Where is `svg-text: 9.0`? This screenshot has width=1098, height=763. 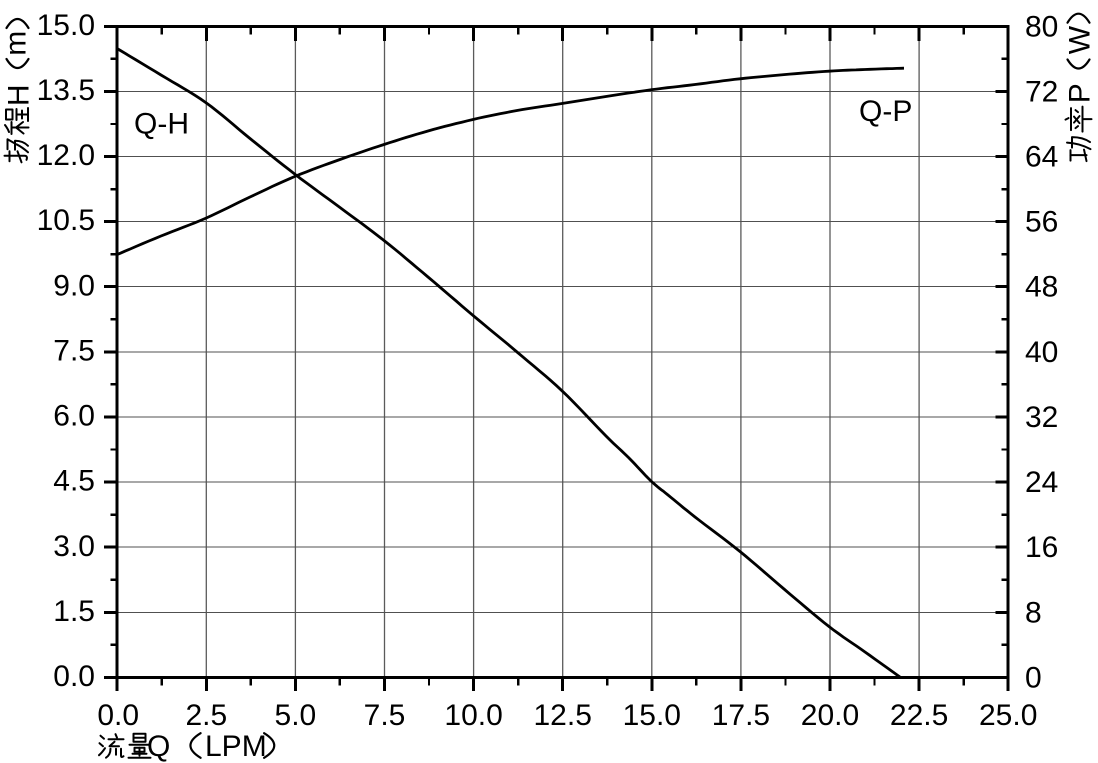 svg-text: 9.0 is located at coordinates (74, 285).